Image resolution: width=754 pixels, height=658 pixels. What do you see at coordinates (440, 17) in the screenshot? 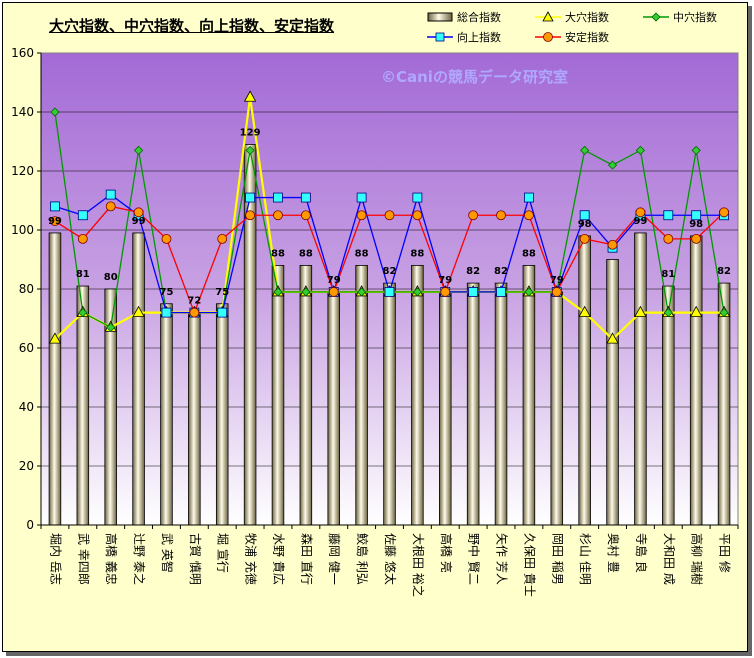
I see `legend-bar-swatch` at bounding box center [440, 17].